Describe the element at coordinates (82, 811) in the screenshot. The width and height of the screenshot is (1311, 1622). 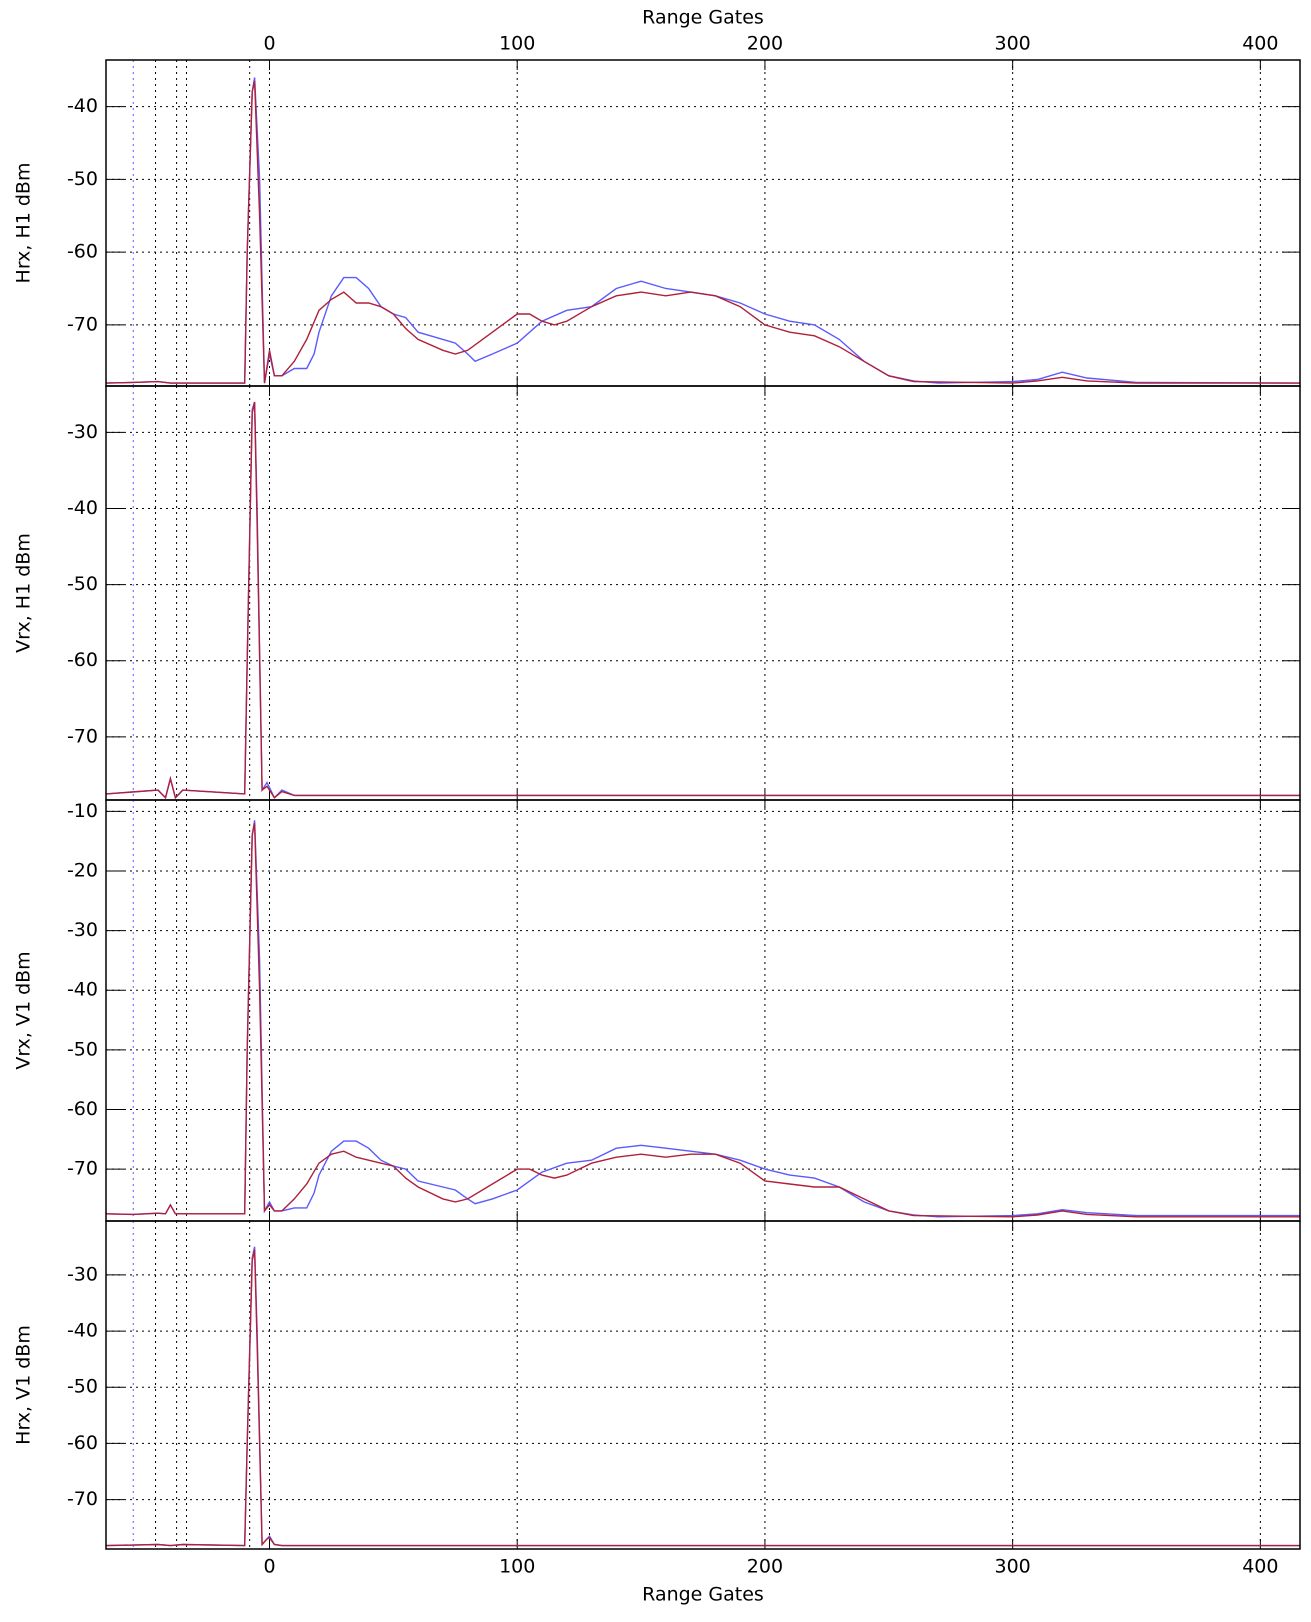
I see `y-tick-label: -10` at that location.